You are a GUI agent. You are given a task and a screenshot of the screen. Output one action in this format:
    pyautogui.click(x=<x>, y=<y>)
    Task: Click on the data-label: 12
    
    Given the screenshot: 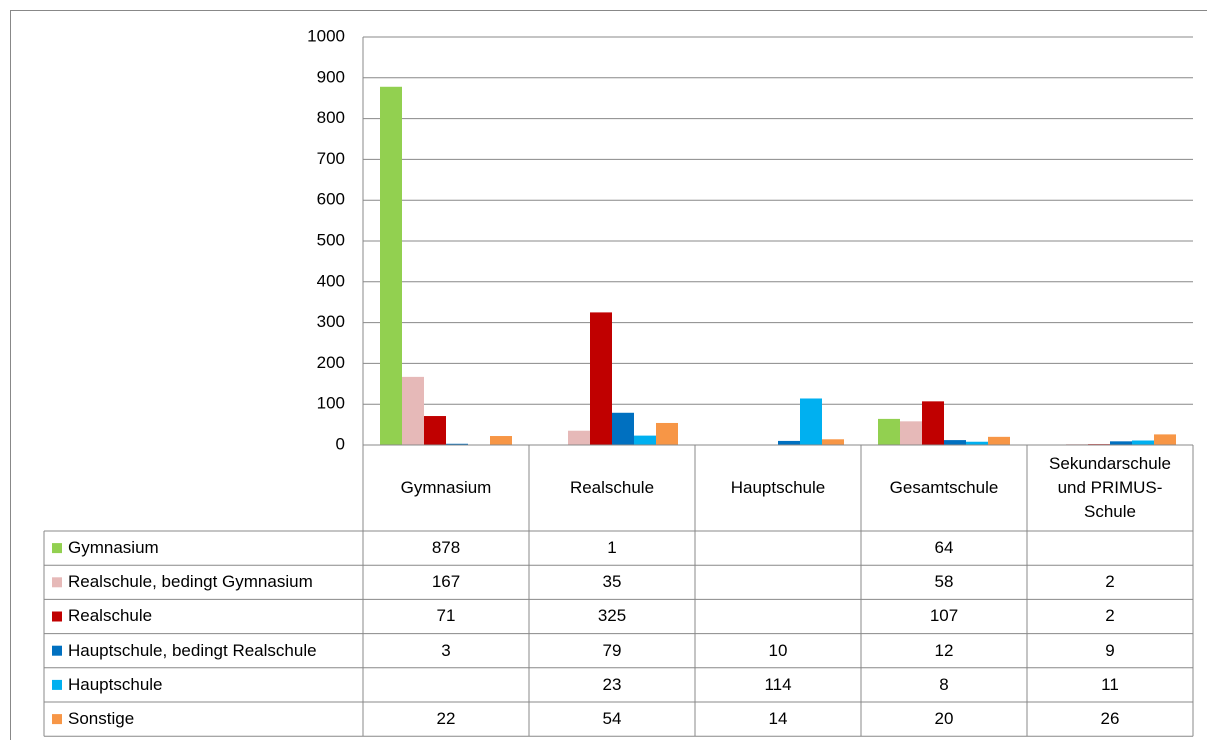 What is the action you would take?
    pyautogui.click(x=944, y=650)
    